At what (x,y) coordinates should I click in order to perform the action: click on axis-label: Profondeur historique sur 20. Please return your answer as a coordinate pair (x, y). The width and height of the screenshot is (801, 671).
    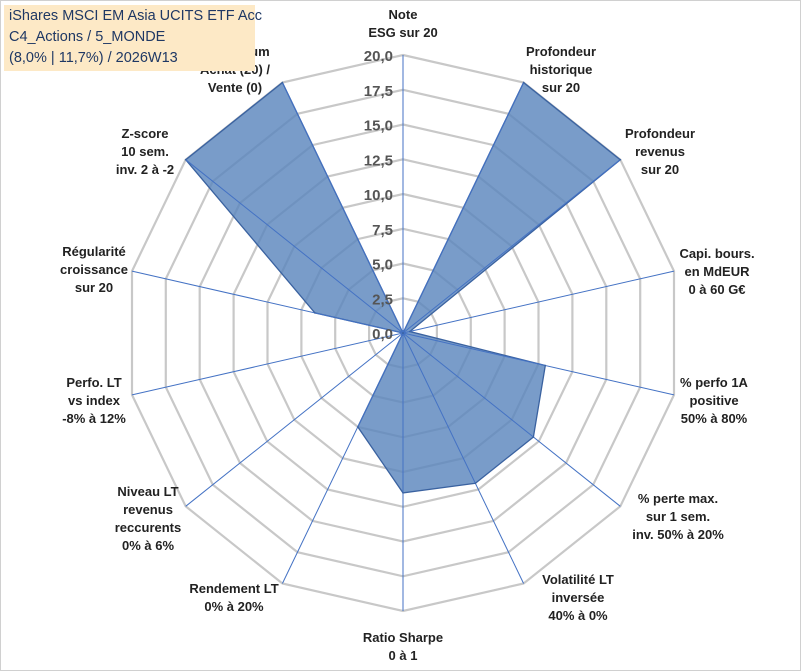
    Looking at the image, I should click on (561, 69).